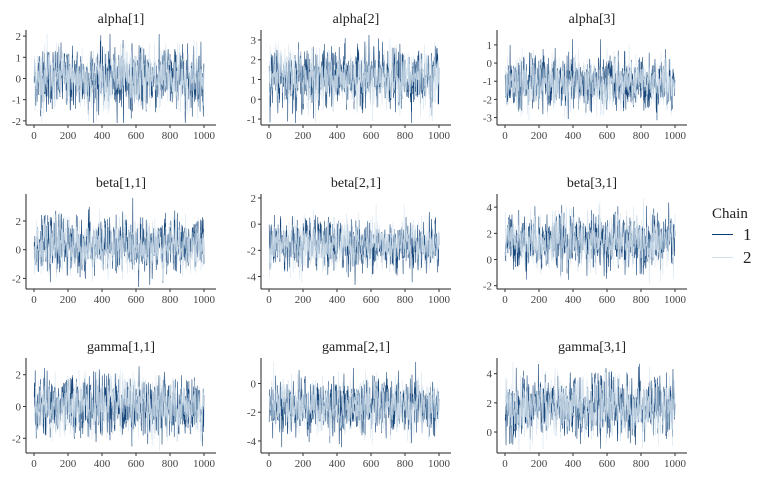 This screenshot has width=768, height=480. I want to click on legend-title: Chain, so click(730, 214).